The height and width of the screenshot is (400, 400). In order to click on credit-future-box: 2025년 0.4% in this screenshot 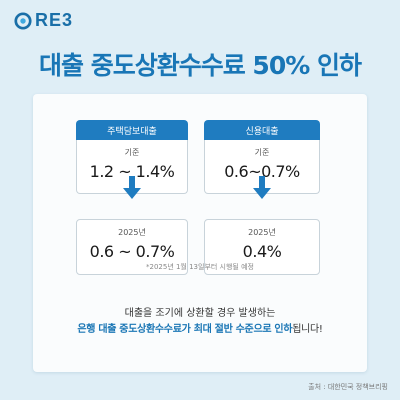, I will do `click(262, 247)`.